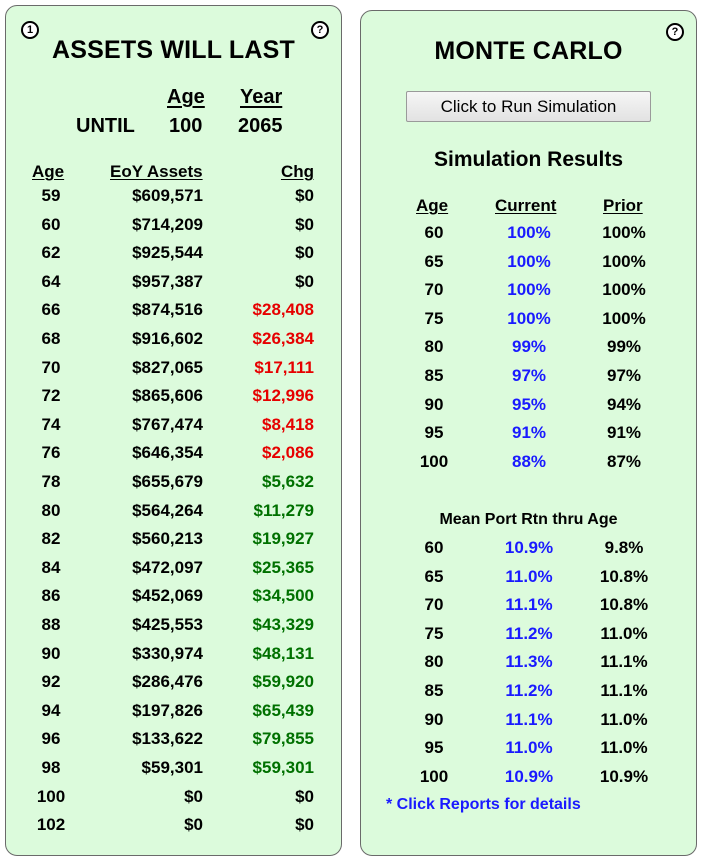 This screenshot has width=702, height=863. What do you see at coordinates (528, 106) in the screenshot?
I see `run-simulation-button: Click to Run Simulation` at bounding box center [528, 106].